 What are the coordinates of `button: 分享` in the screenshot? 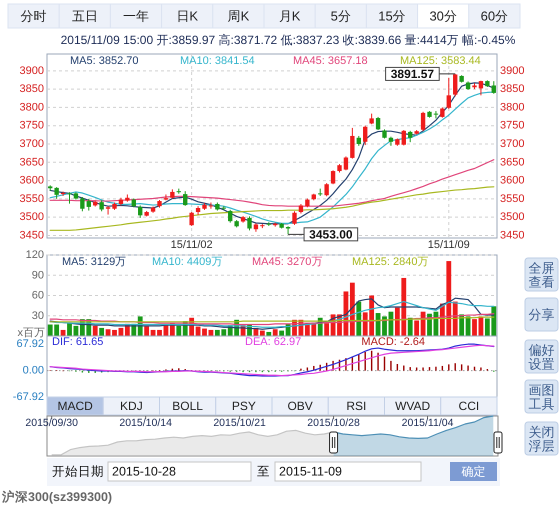 It's located at (541, 315).